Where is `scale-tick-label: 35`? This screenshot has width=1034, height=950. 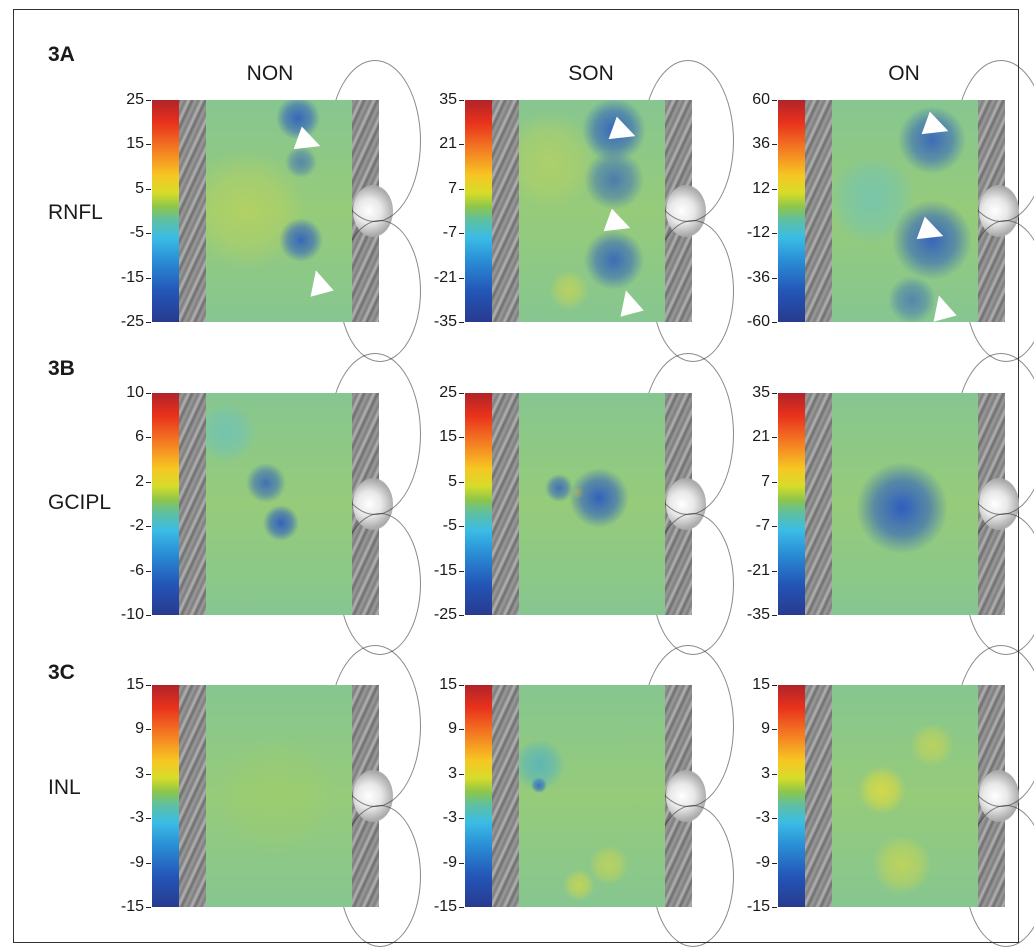
scale-tick-label: 35 is located at coordinates (761, 392).